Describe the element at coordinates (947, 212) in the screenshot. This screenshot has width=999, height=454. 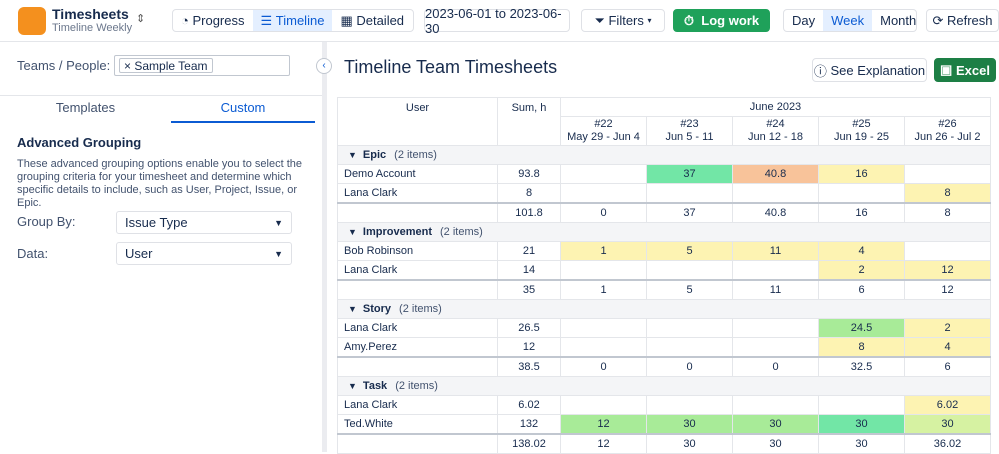
I see `total-cell: 8` at that location.